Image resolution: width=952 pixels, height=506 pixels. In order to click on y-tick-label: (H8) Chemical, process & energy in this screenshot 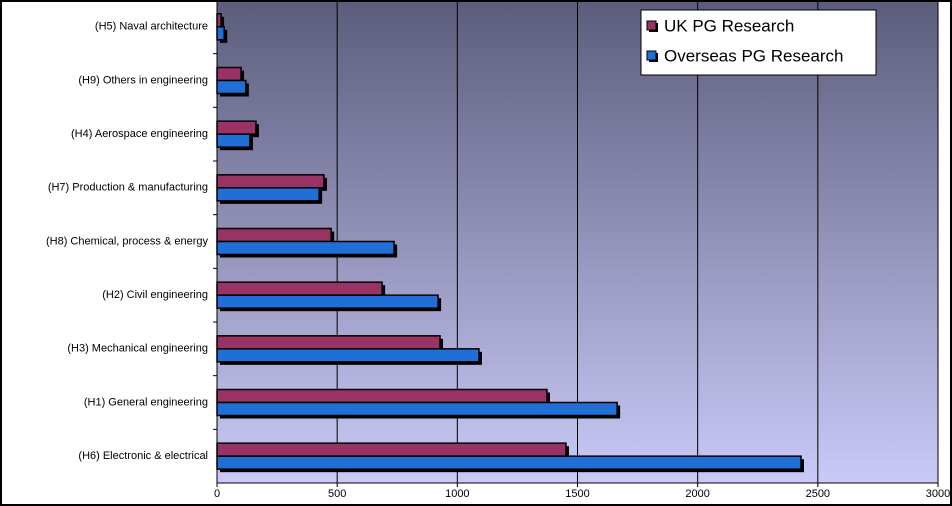, I will do `click(127, 241)`.